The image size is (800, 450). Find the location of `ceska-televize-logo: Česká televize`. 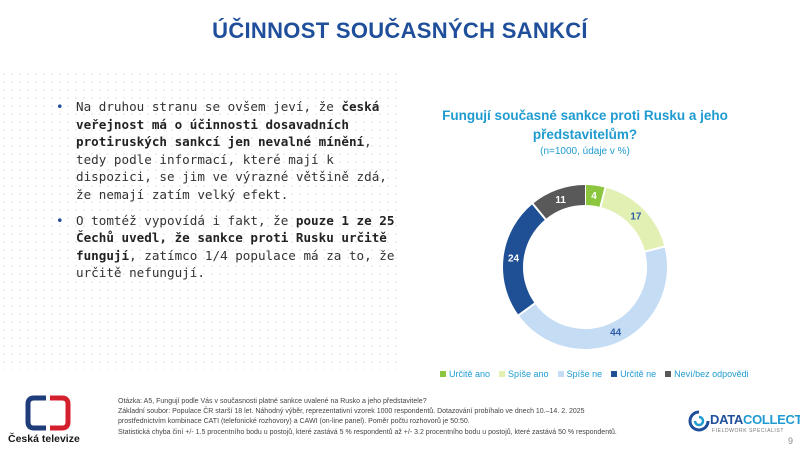

ceska-televize-logo: Česká televize is located at coordinates (48, 420).